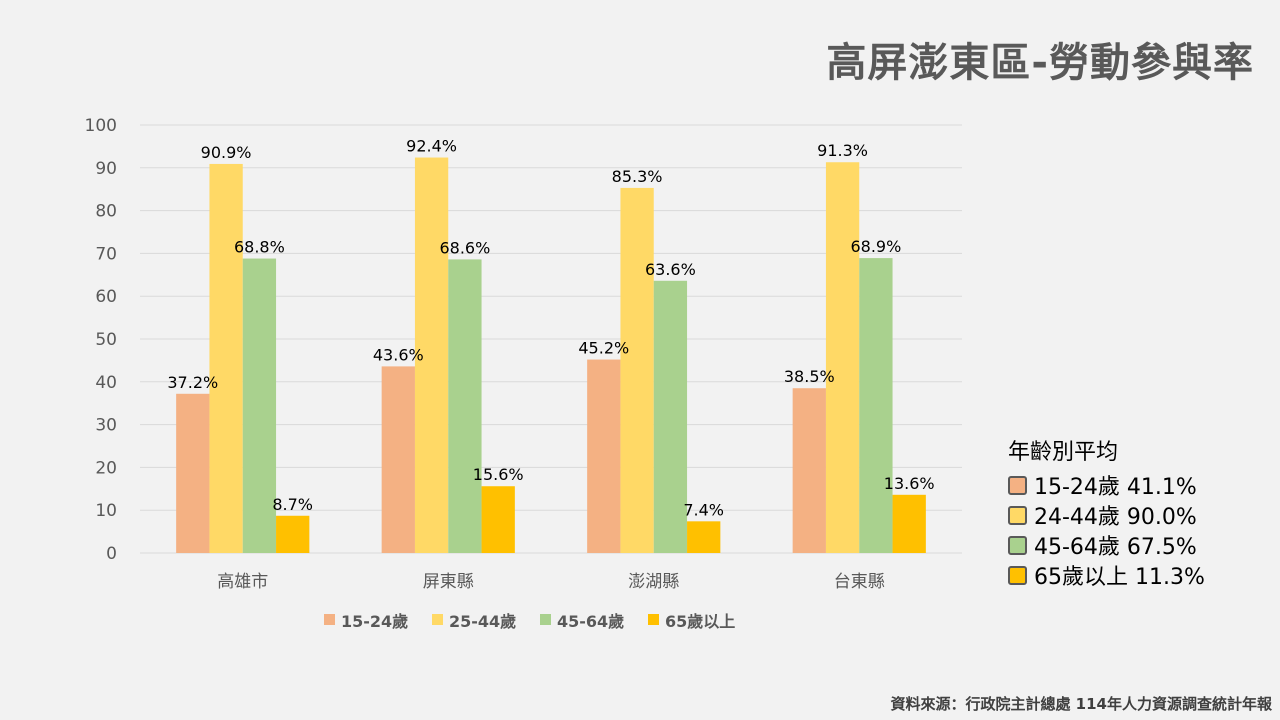 Image resolution: width=1280 pixels, height=720 pixels. I want to click on legend-label: 65歲以上, so click(700, 621).